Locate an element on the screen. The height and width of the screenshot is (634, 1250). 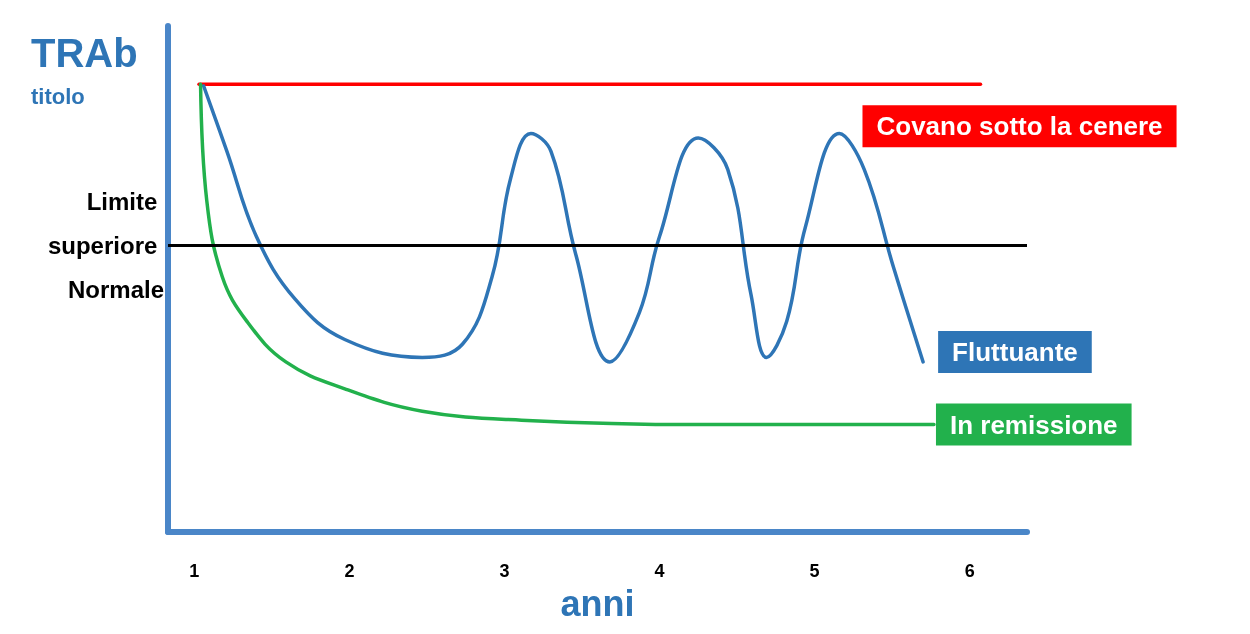
chart-subtitle: titolo is located at coordinates (58, 96).